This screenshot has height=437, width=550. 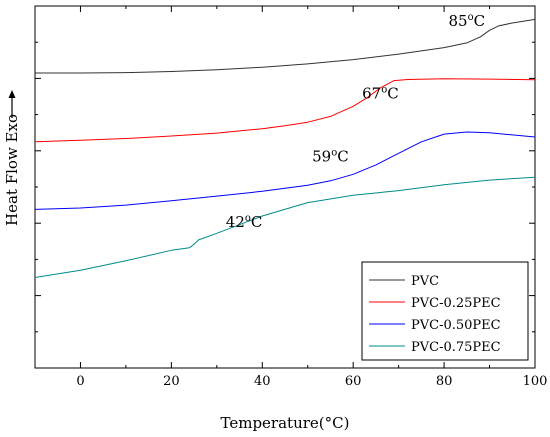 What do you see at coordinates (535, 381) in the screenshot?
I see `x-tick-label: 100` at bounding box center [535, 381].